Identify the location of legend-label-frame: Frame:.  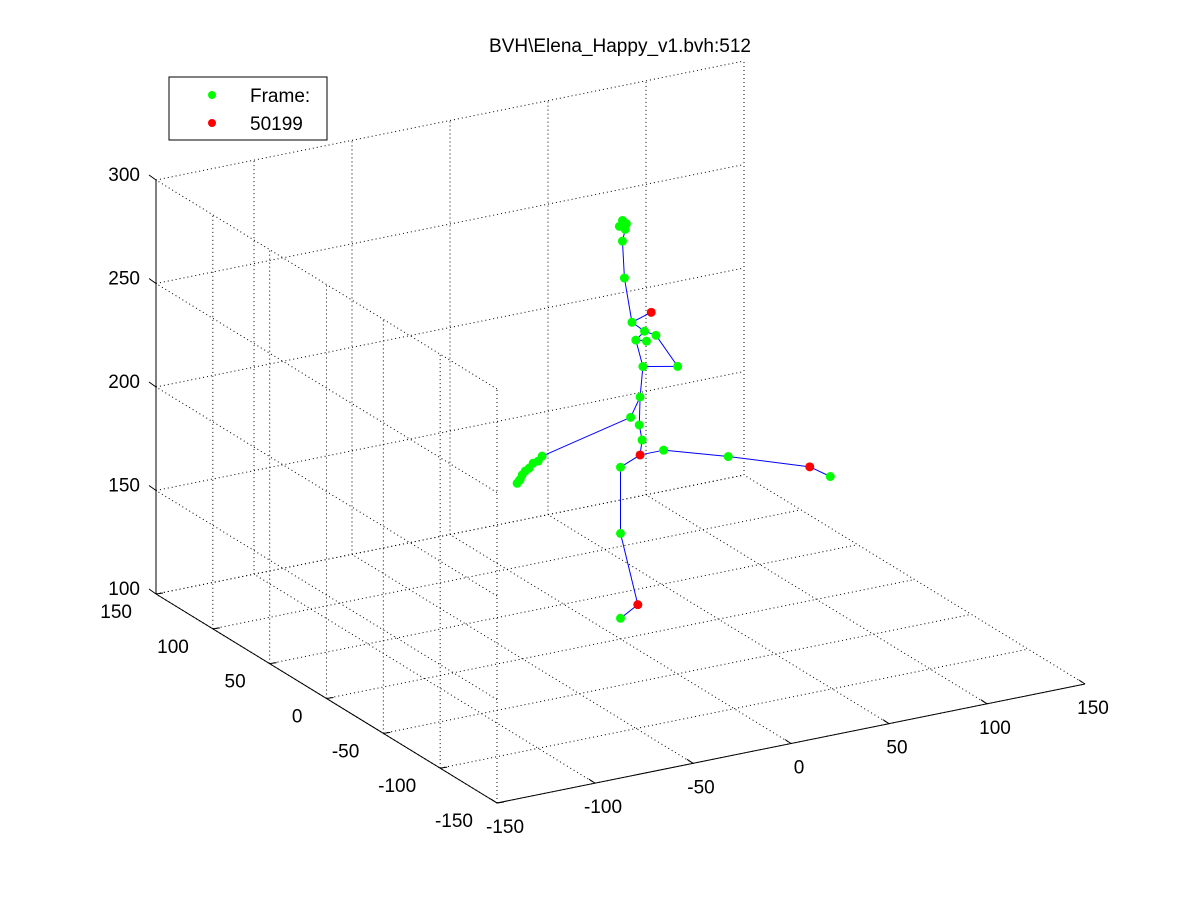
(280, 96).